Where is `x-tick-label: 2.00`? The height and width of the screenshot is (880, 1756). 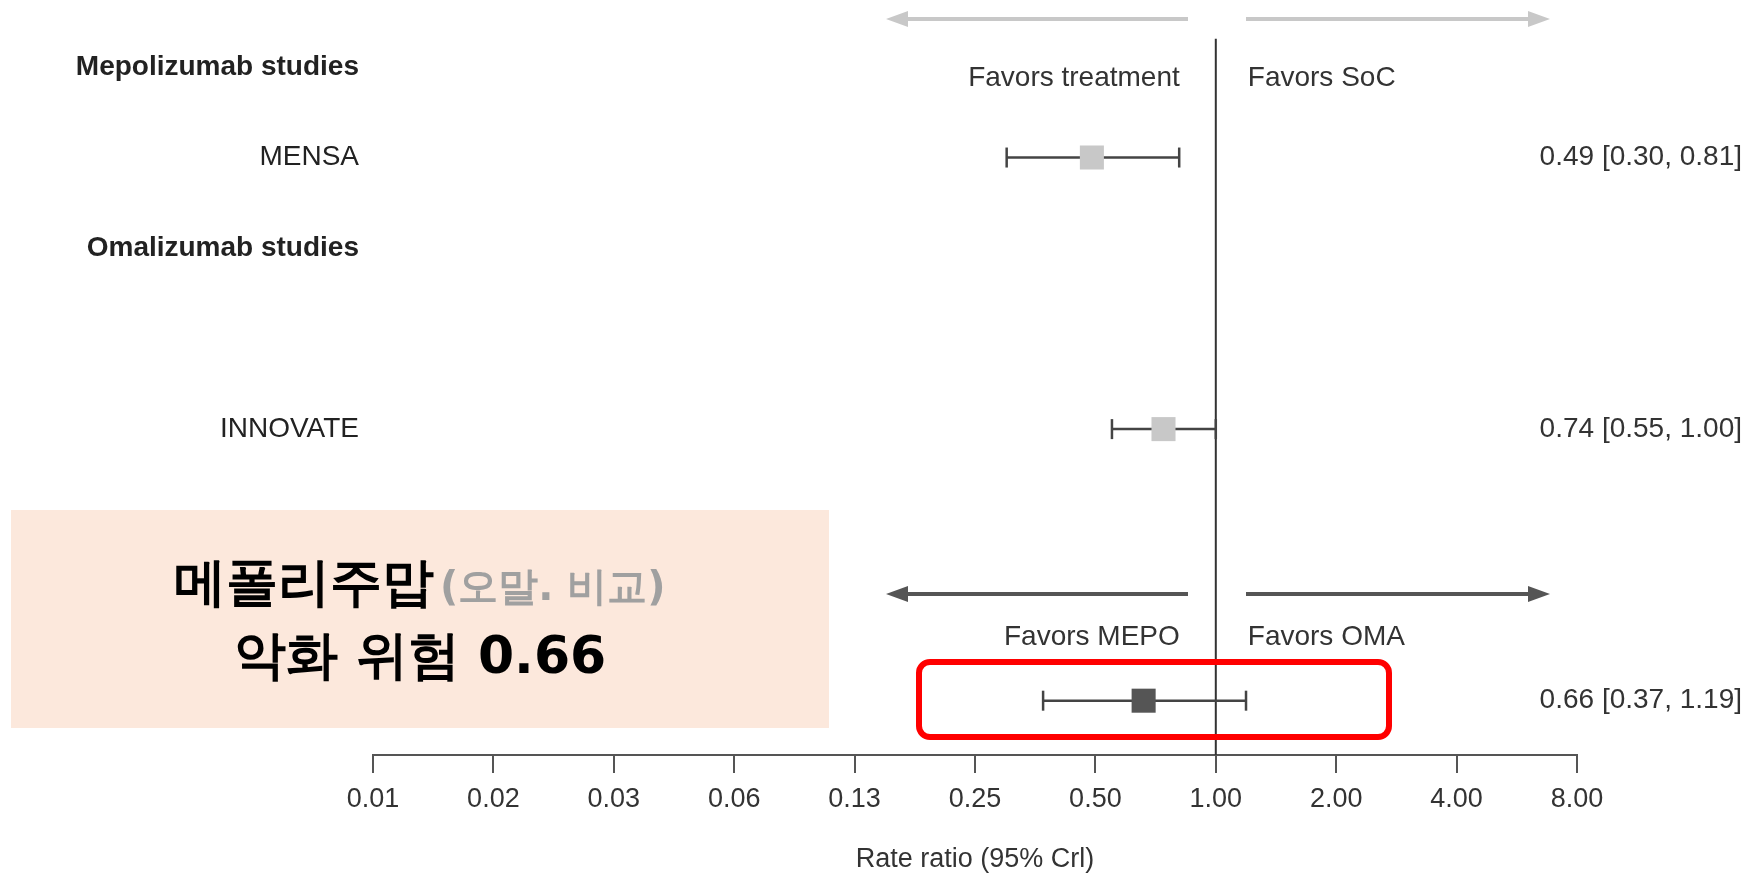 x-tick-label: 2.00 is located at coordinates (1336, 797).